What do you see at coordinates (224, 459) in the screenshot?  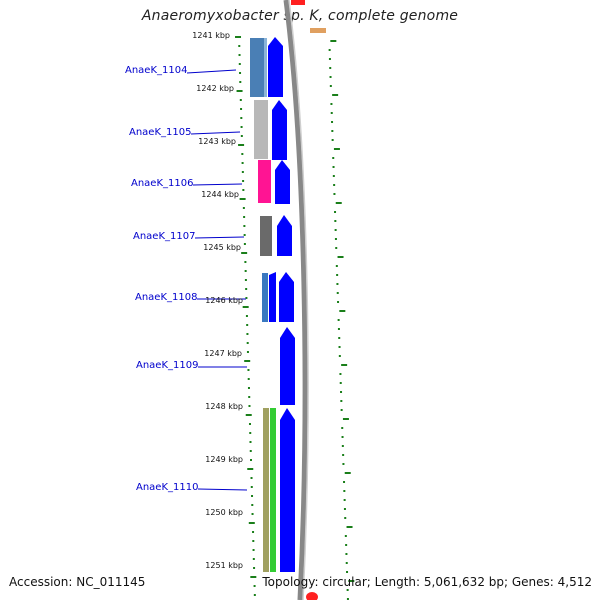 I see `kbp-label: 1249 kbp` at bounding box center [224, 459].